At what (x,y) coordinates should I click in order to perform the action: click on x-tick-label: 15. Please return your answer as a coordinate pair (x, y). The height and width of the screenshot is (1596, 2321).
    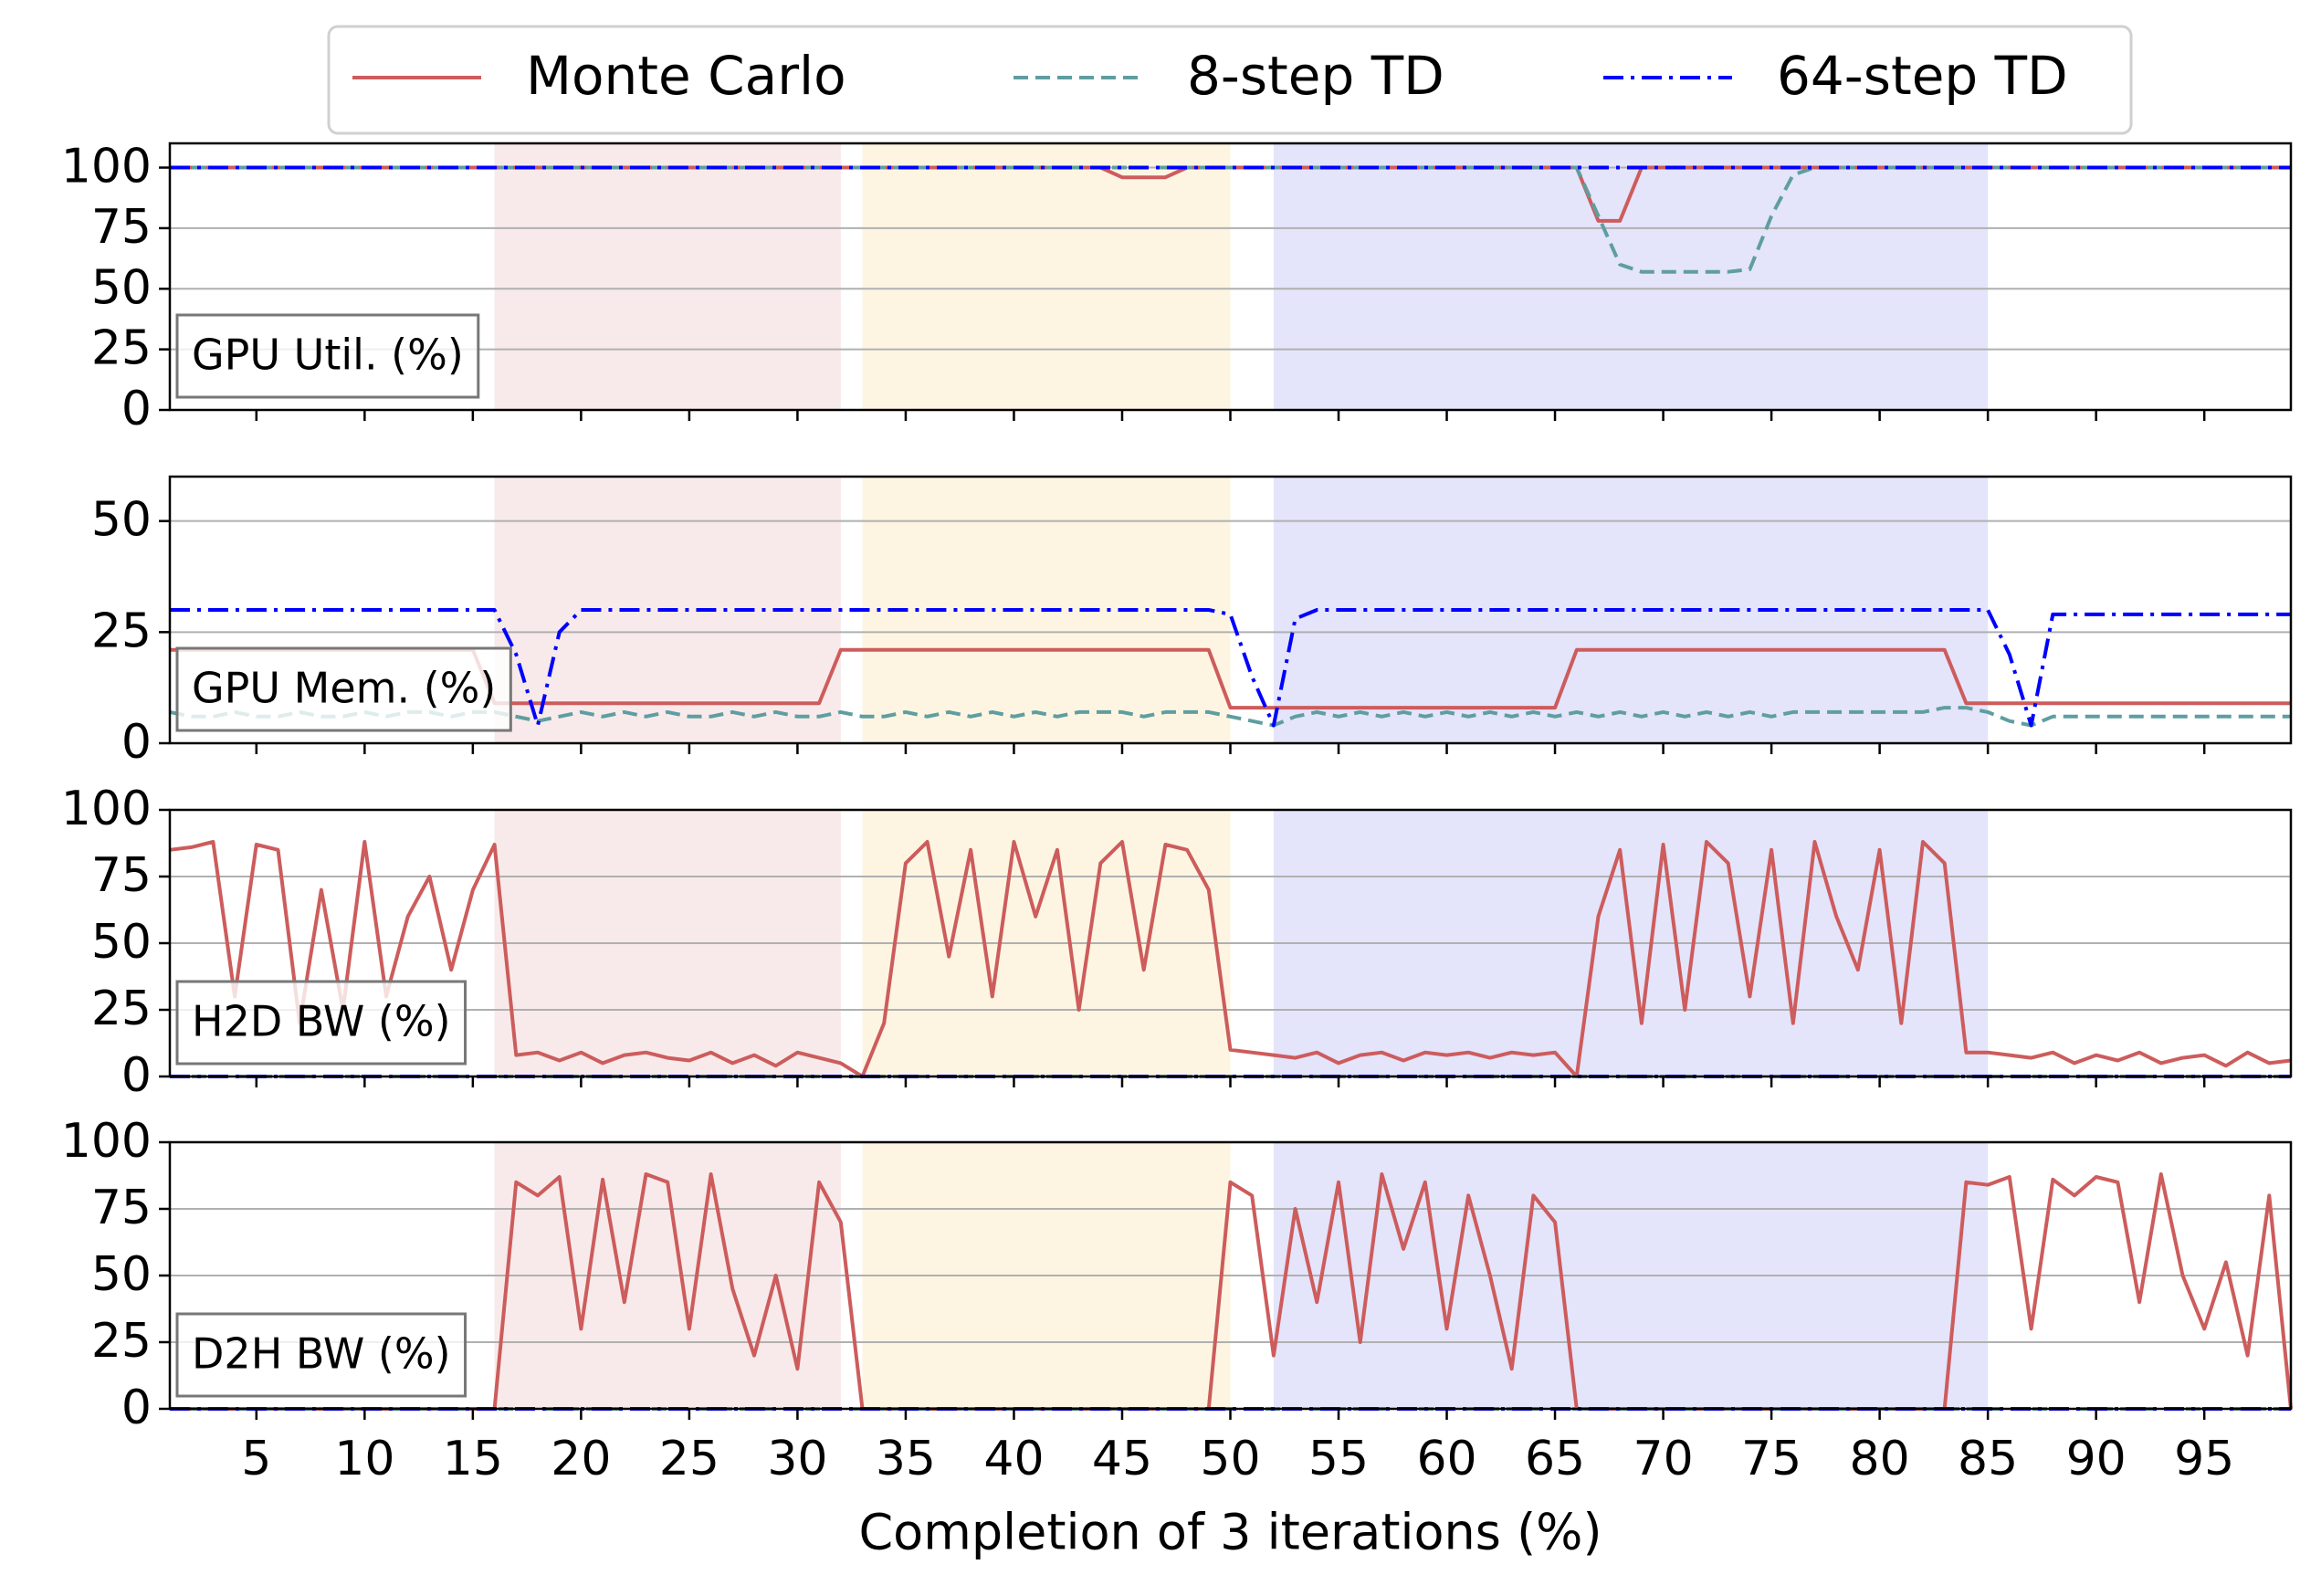
    Looking at the image, I should click on (473, 1459).